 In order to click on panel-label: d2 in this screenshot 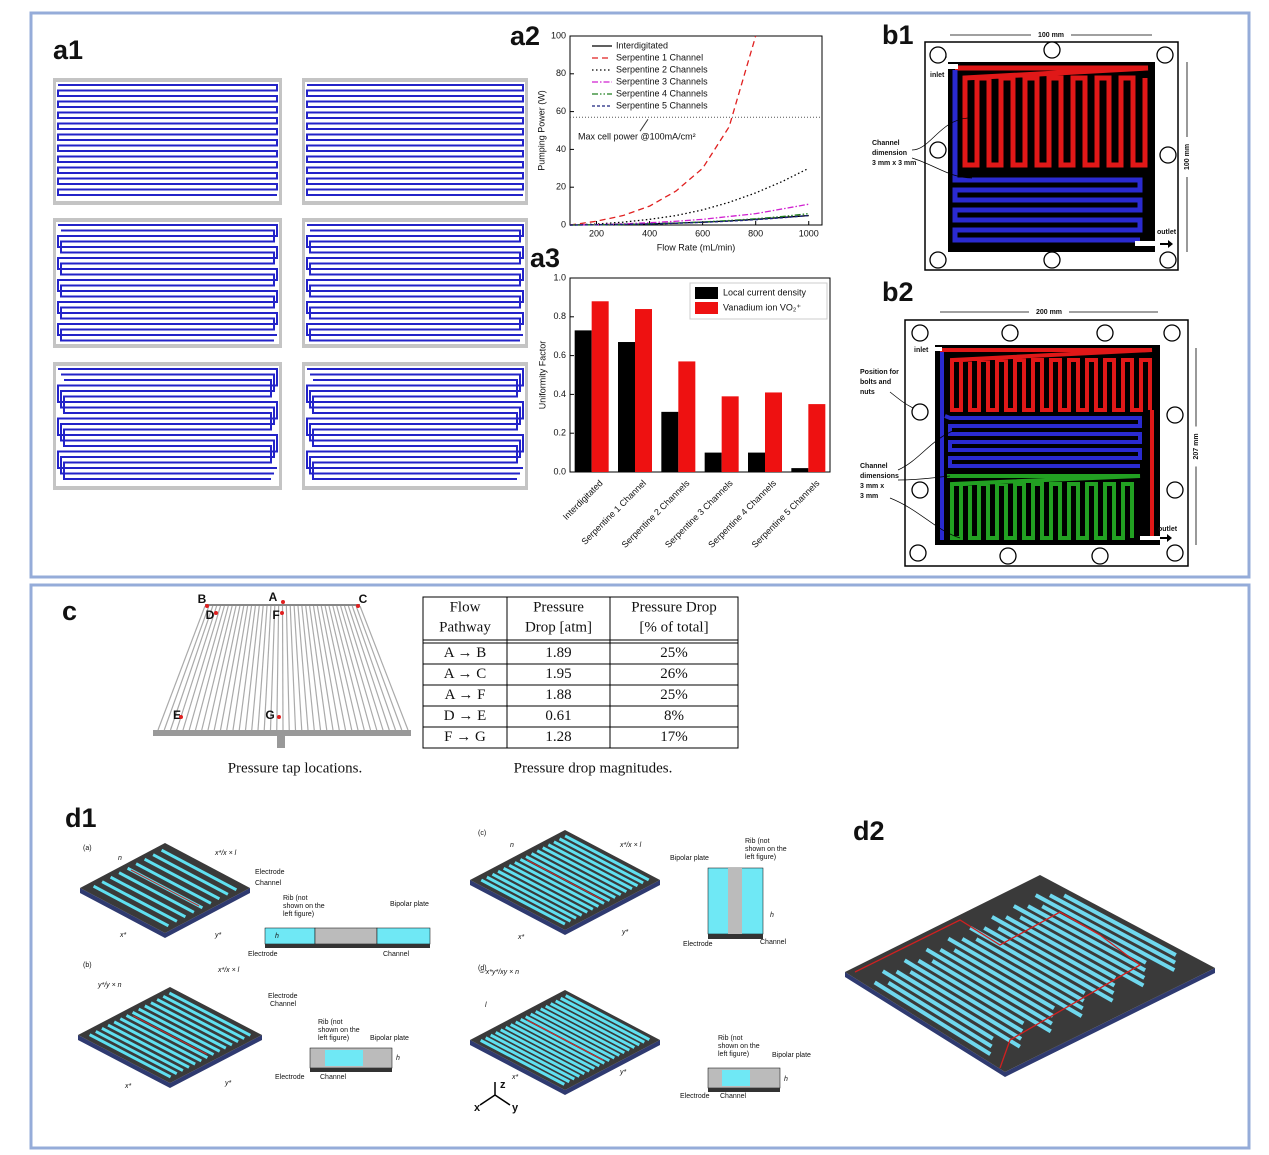, I will do `click(869, 831)`.